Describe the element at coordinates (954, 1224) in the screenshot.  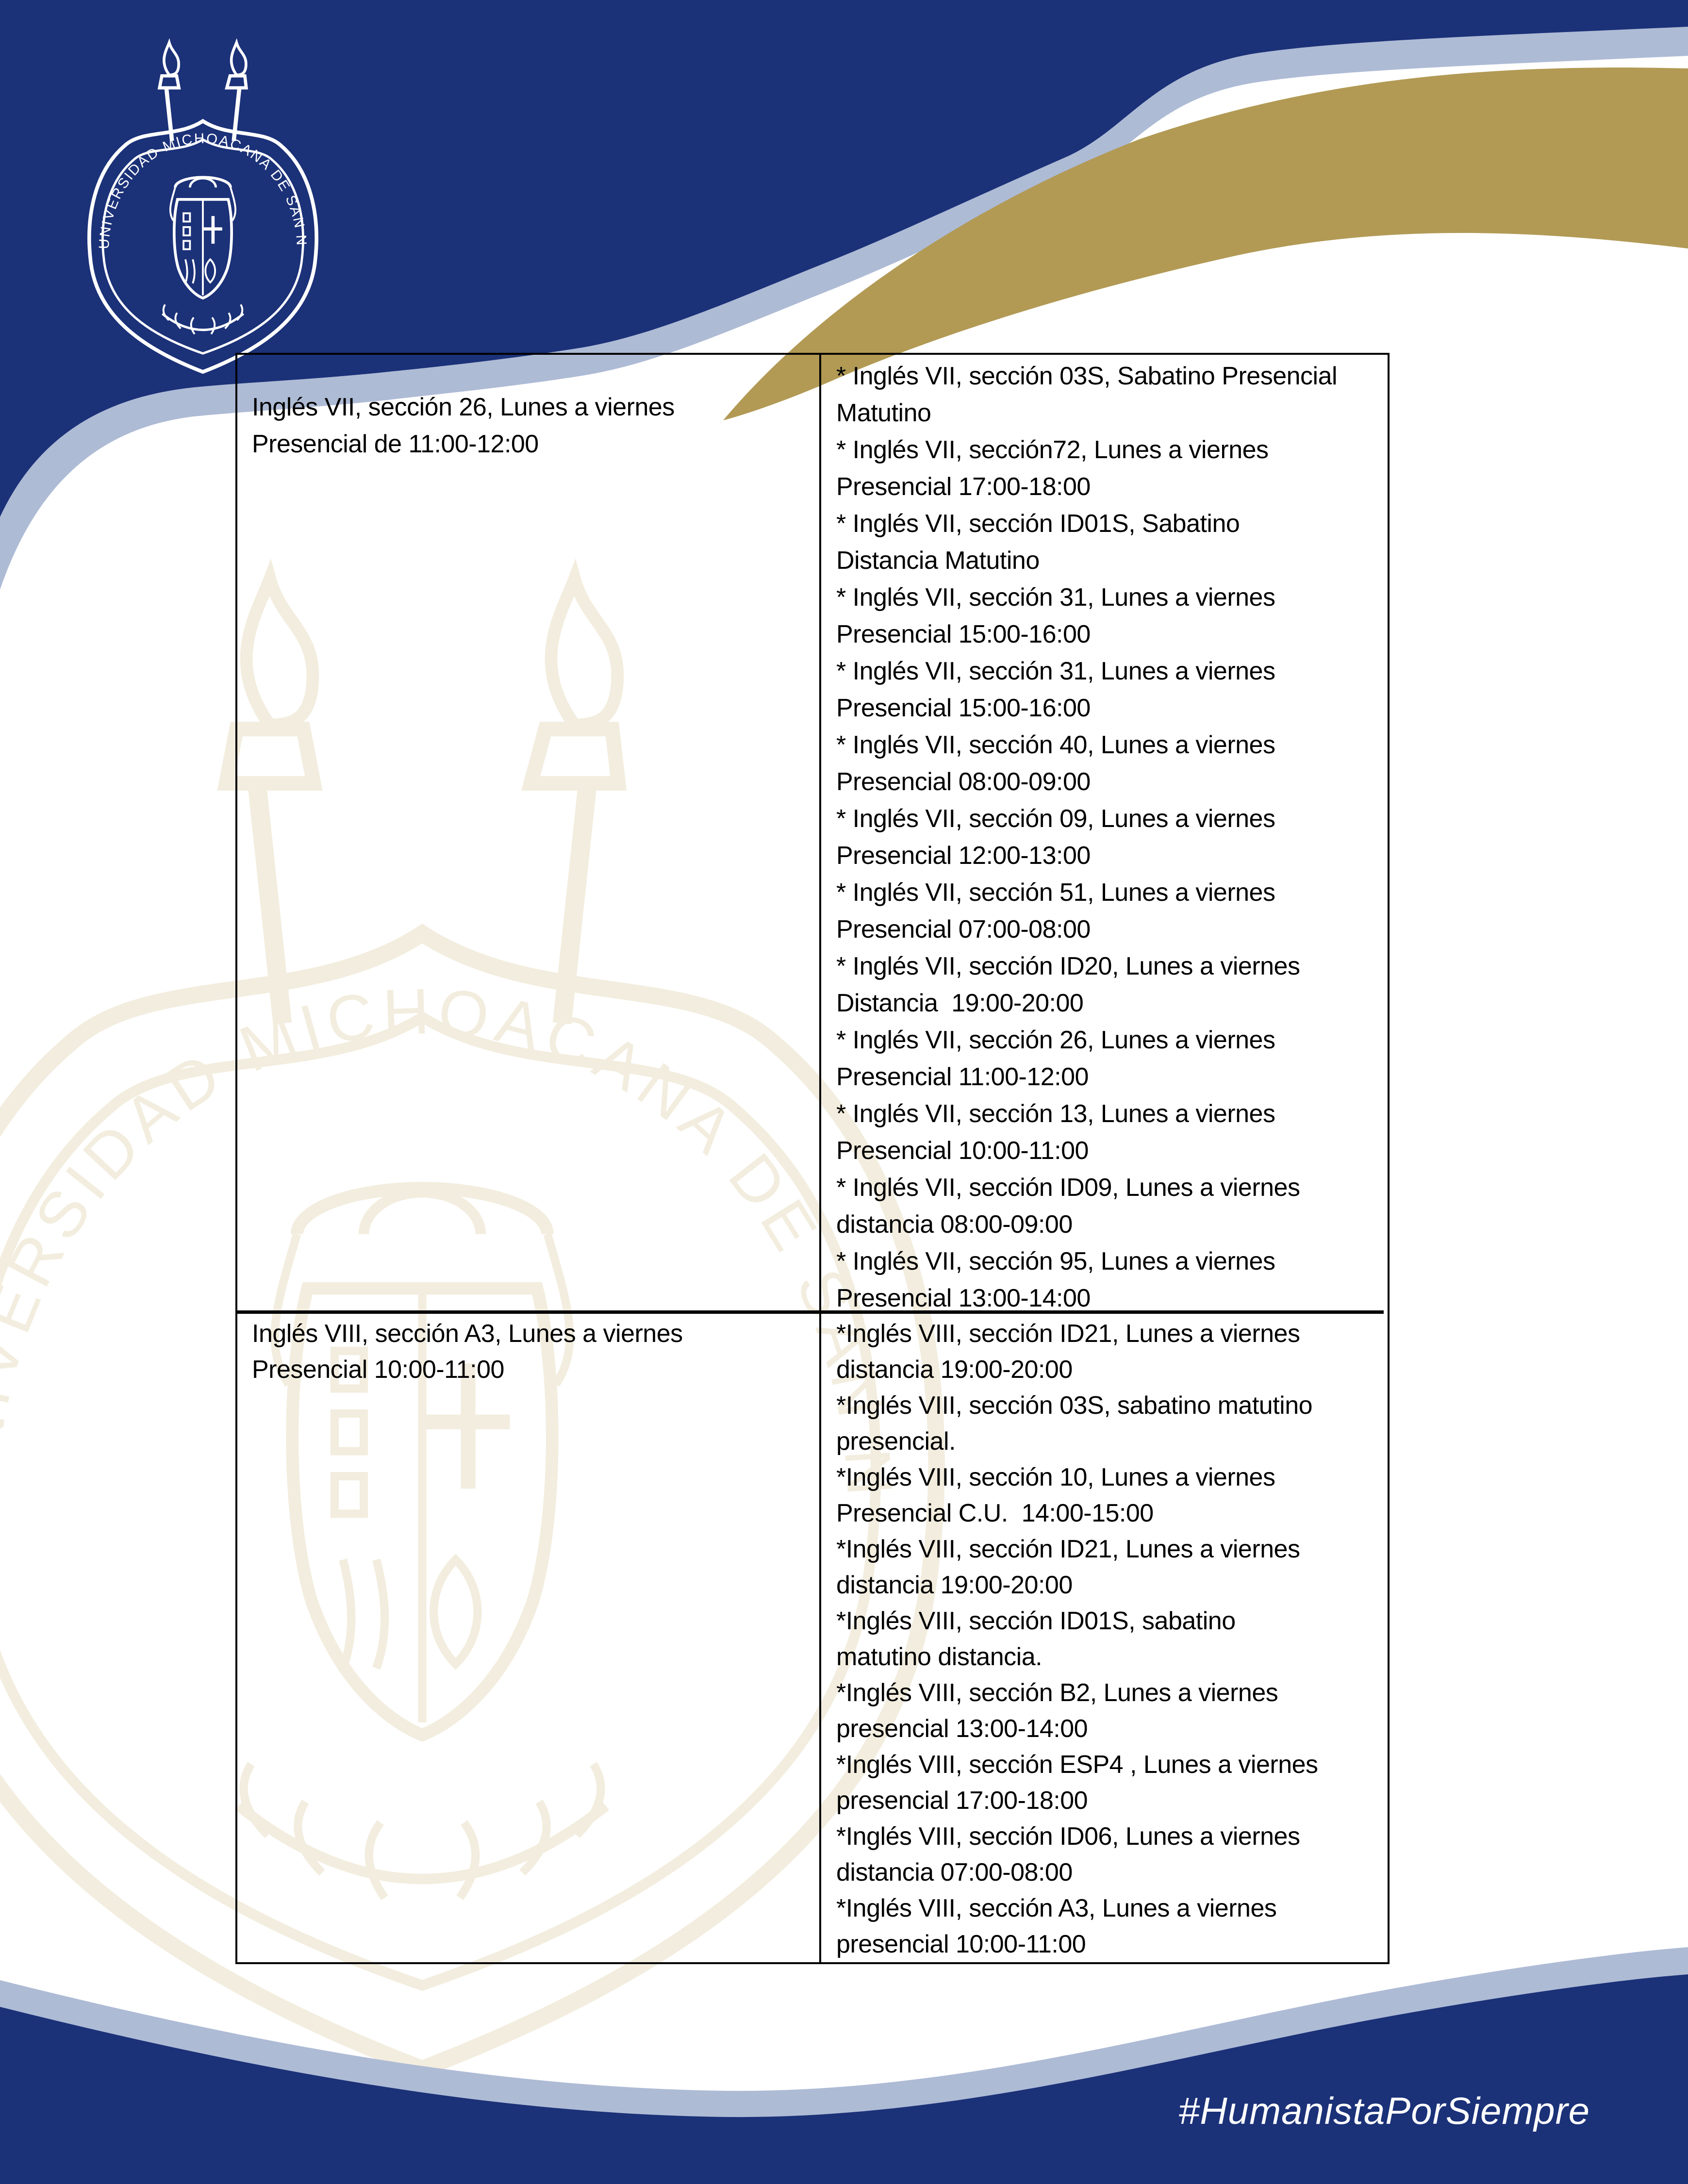
I see `table-text-line: distancia 08:00-09:00` at that location.